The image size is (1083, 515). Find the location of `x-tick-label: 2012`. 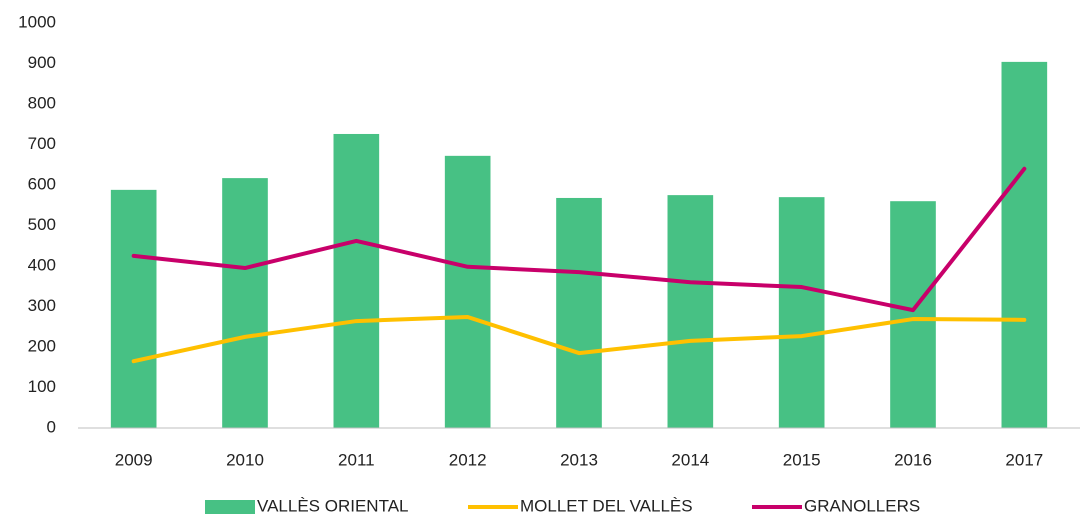

x-tick-label: 2012 is located at coordinates (468, 459).